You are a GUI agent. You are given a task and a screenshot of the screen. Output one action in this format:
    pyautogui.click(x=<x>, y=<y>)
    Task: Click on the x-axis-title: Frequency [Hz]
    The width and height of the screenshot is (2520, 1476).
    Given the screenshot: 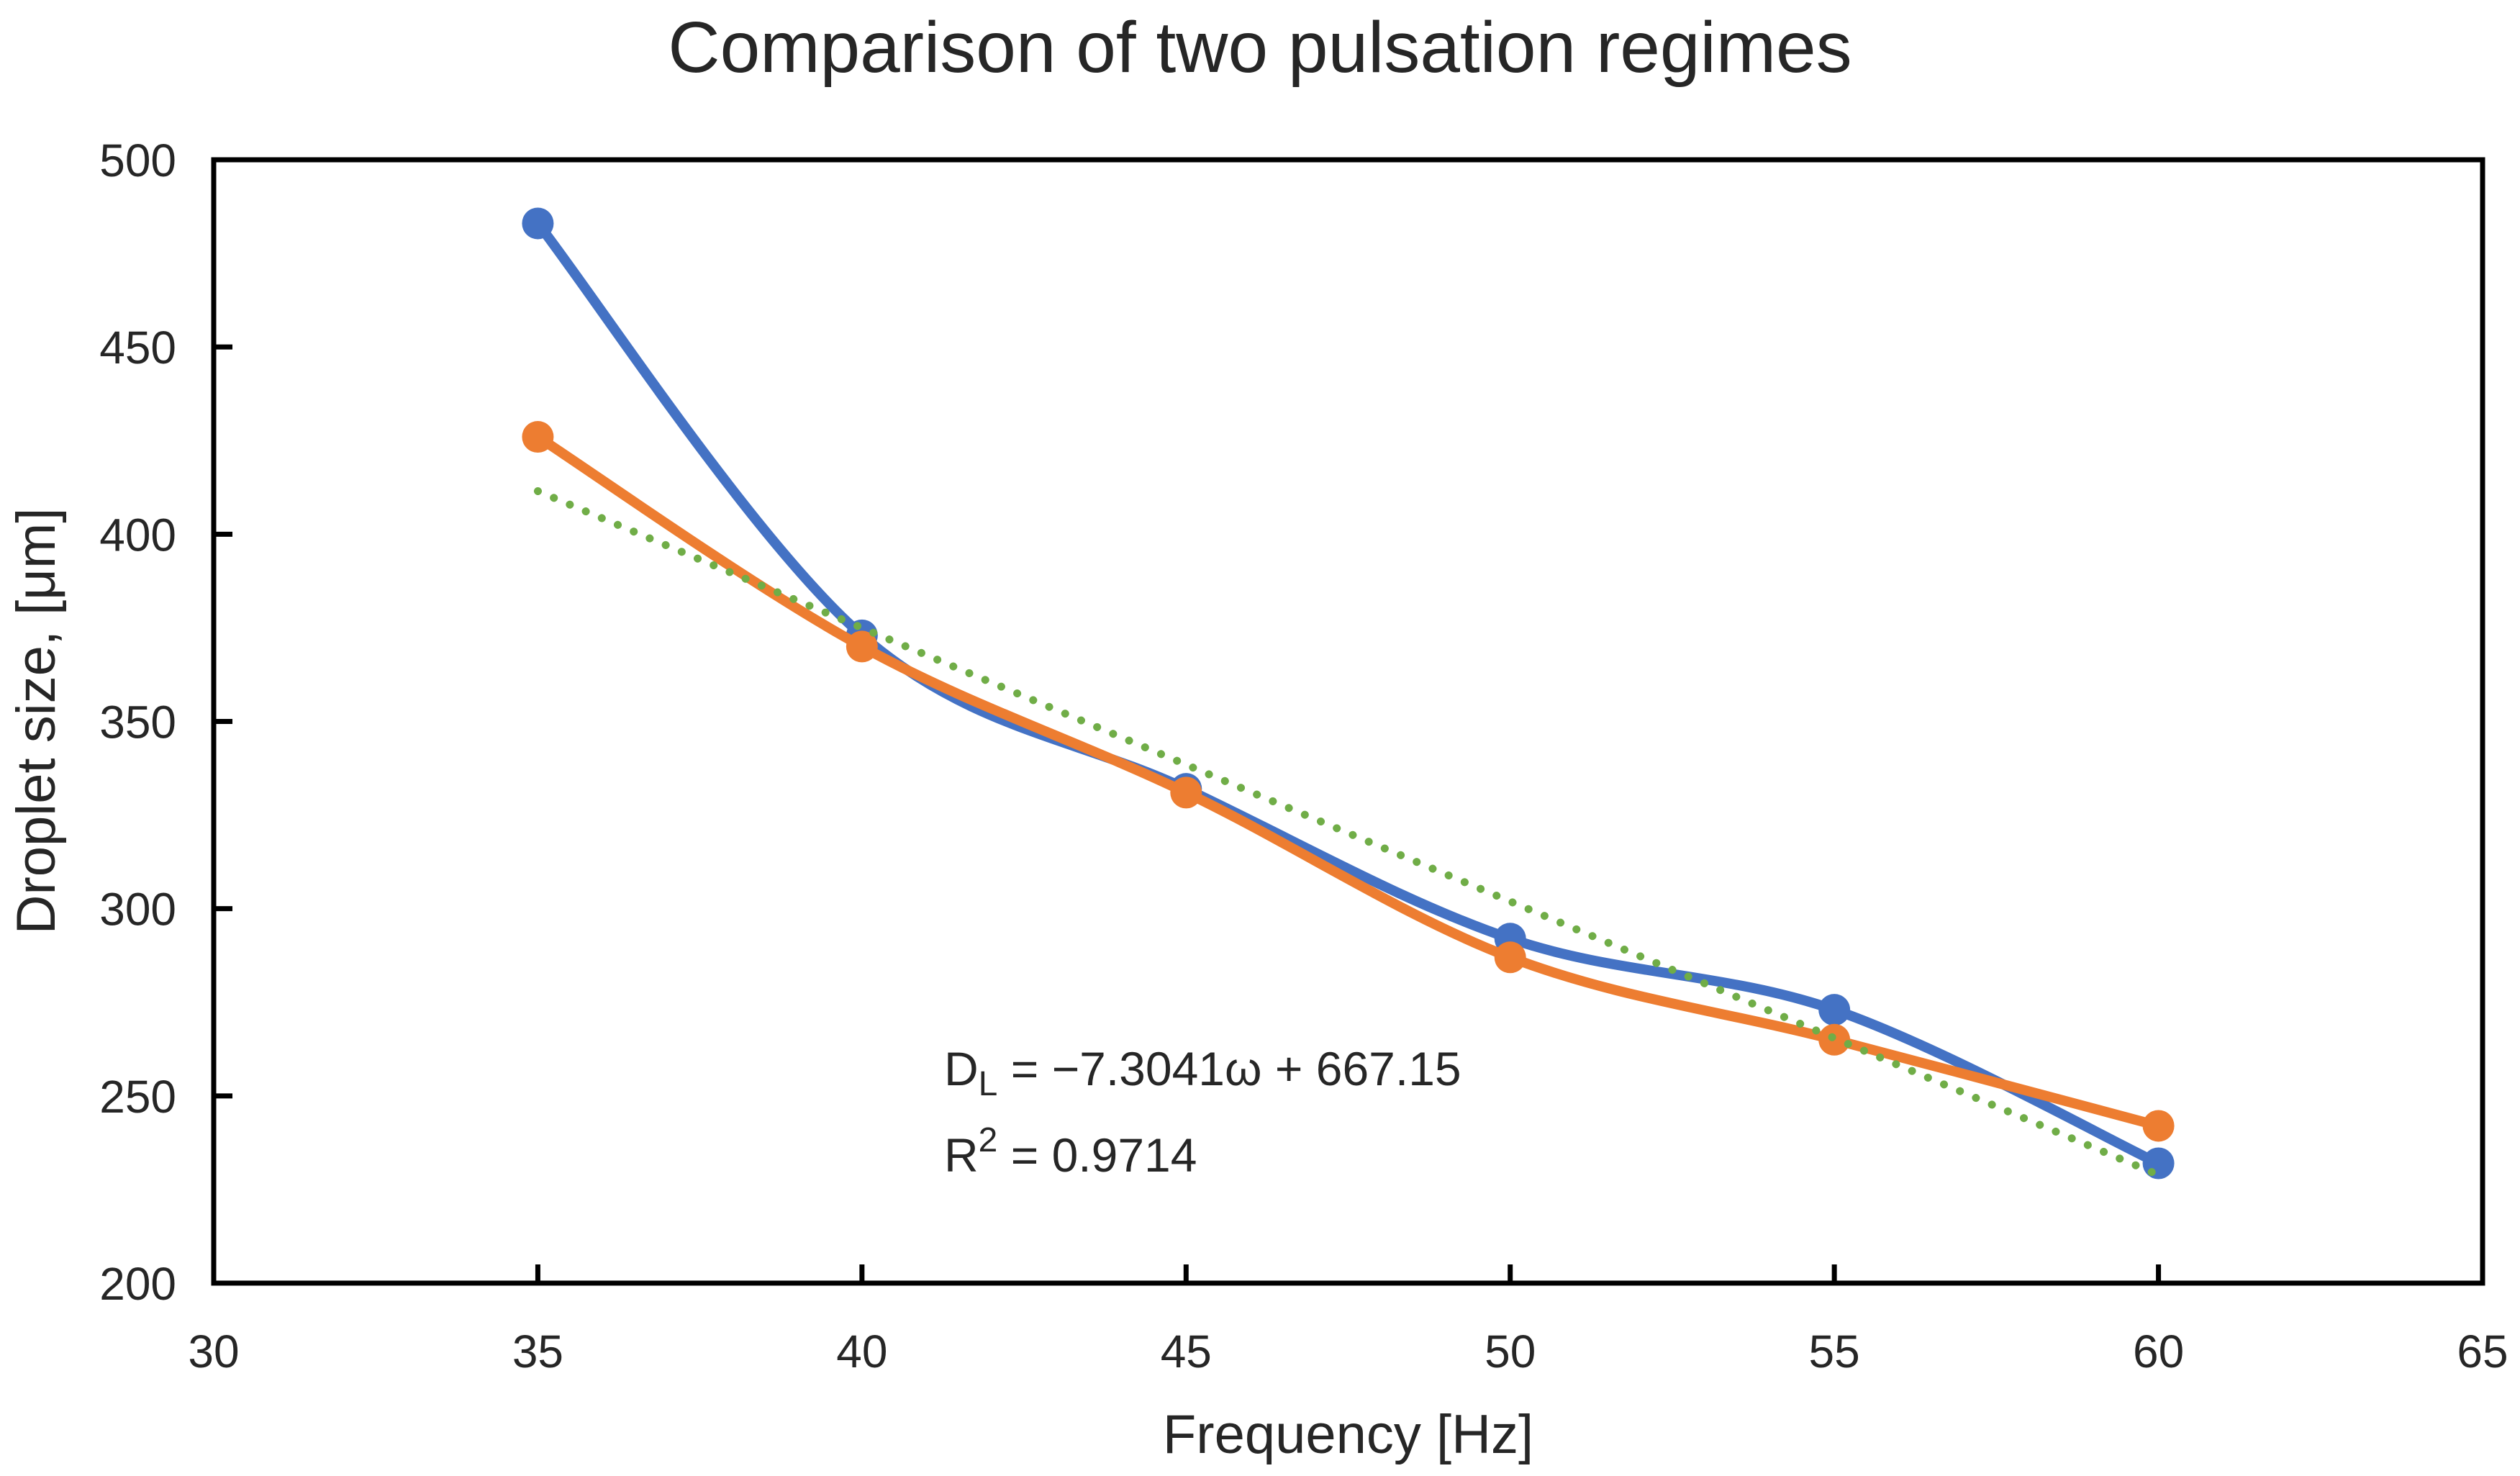 What is the action you would take?
    pyautogui.click(x=1348, y=1434)
    